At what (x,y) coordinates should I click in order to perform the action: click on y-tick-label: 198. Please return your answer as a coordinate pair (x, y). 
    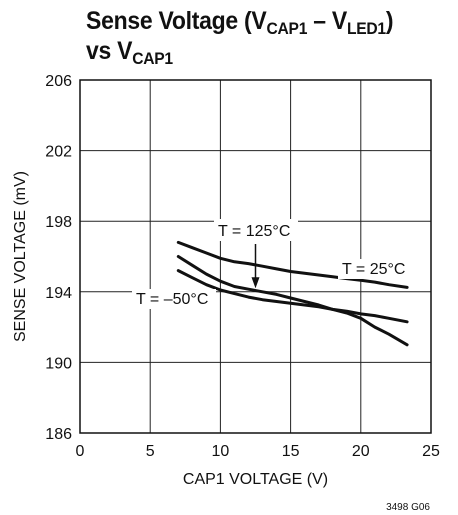
    Looking at the image, I should click on (58, 222).